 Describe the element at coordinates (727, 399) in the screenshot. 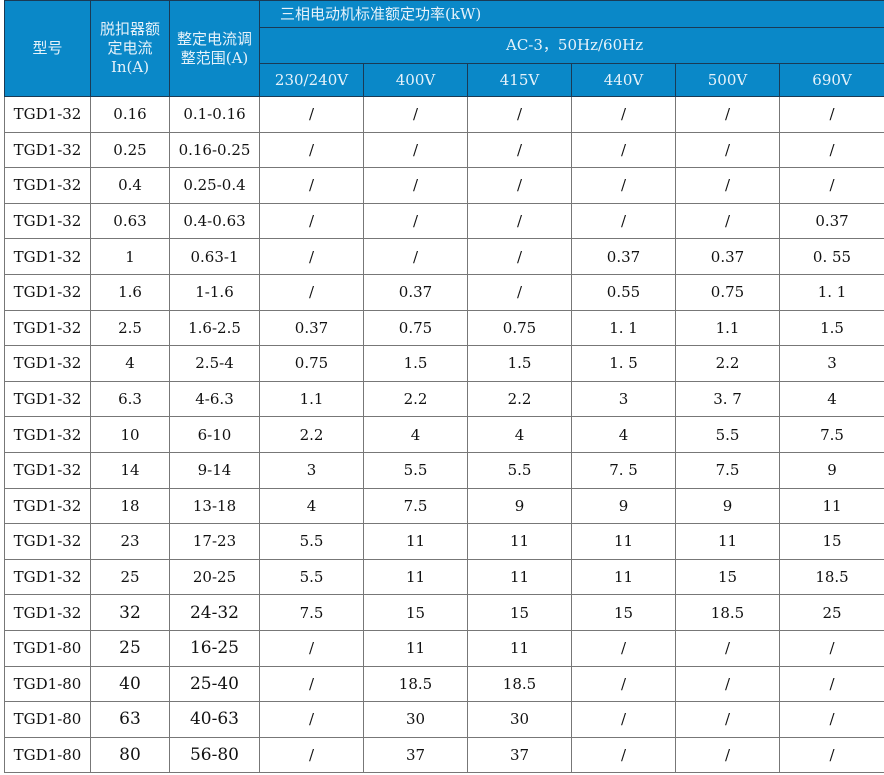

I see `table-cell: 3. 7` at that location.